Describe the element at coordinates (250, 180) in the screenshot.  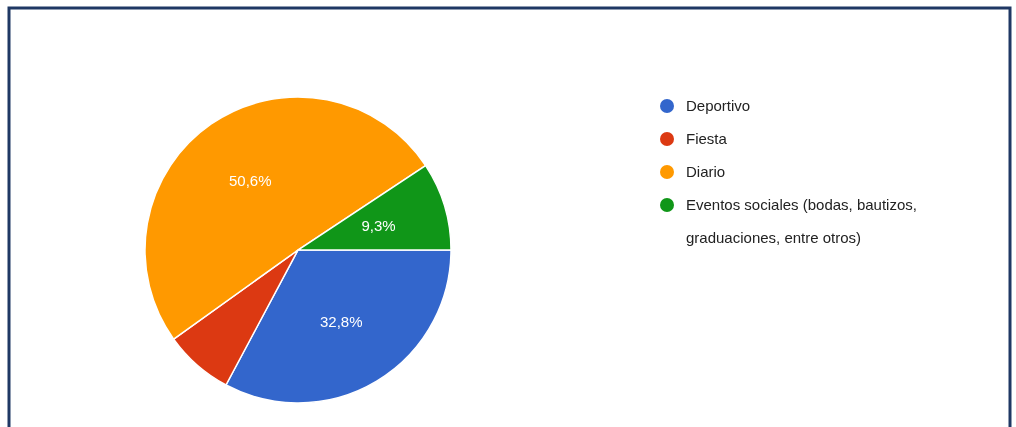
I see `data-label: 50,6%` at that location.